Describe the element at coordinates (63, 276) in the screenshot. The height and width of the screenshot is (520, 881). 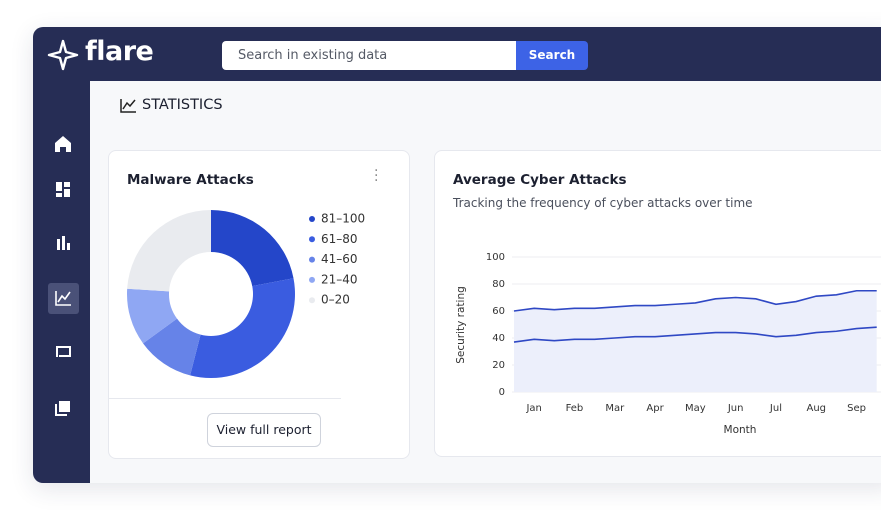
I see `sidebar-icons` at that location.